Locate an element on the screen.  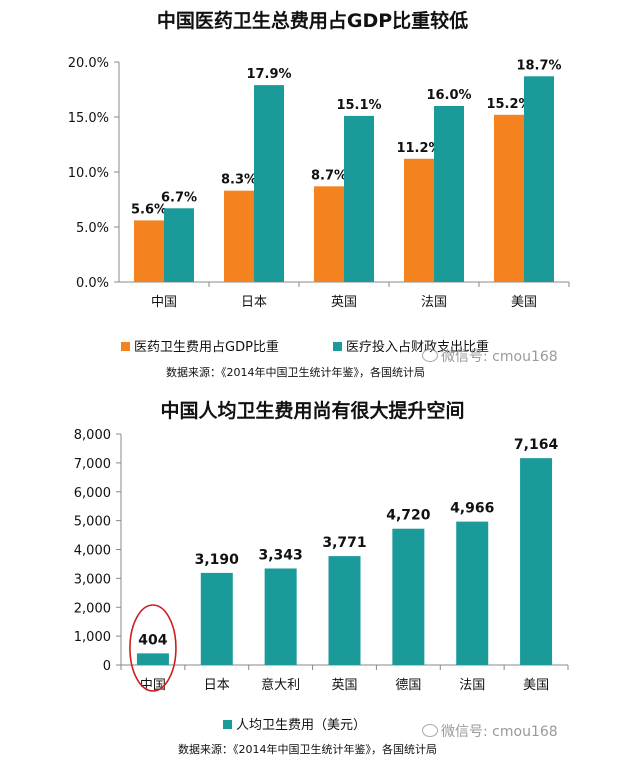
chart-1-legend-item-2: 医疗投入占财政支出比重 is located at coordinates (411, 345).